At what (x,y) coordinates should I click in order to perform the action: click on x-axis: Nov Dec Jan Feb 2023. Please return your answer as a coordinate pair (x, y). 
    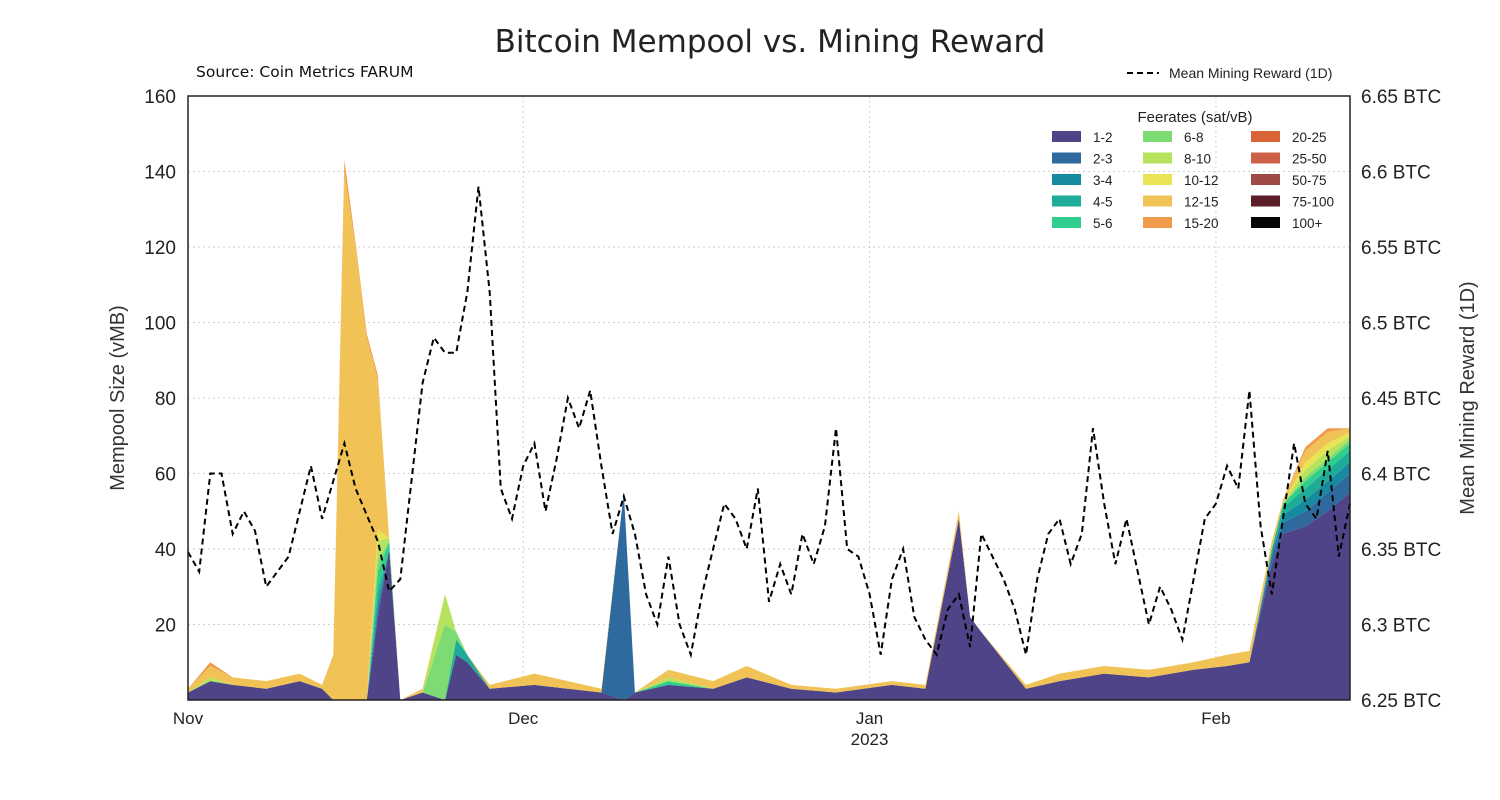
    Looking at the image, I should click on (702, 729).